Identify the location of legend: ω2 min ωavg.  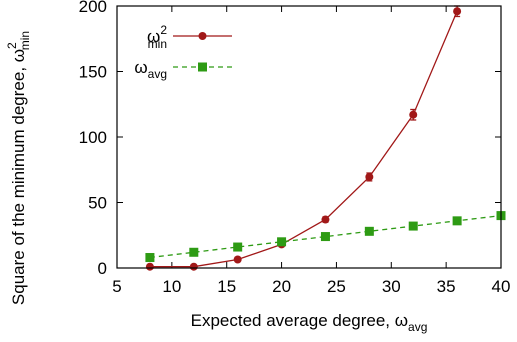
(183, 52).